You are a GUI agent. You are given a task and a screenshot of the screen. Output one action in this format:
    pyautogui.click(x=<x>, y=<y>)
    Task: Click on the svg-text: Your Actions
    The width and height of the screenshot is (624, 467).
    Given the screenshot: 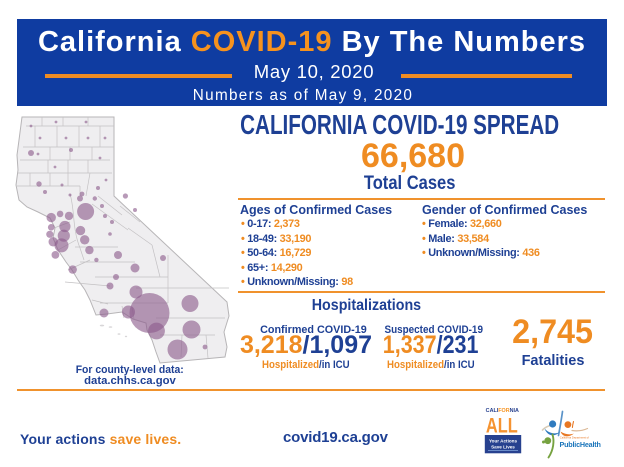 What is the action you would take?
    pyautogui.click(x=503, y=441)
    